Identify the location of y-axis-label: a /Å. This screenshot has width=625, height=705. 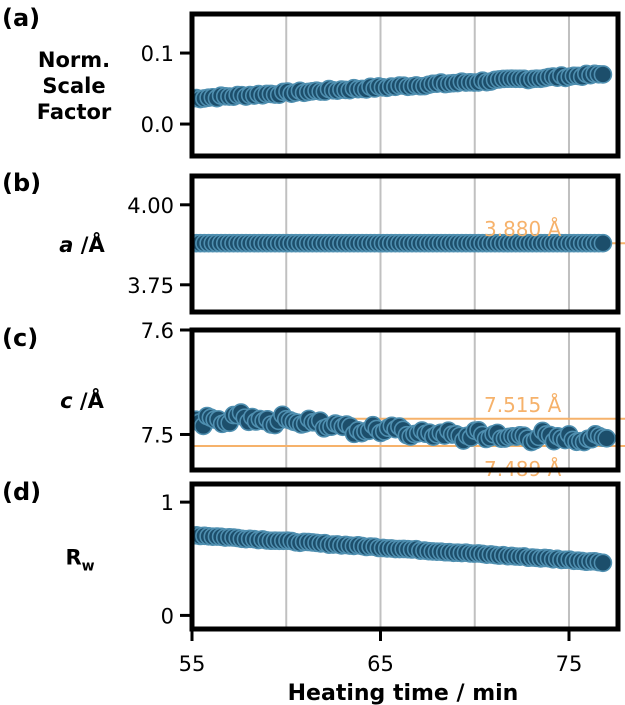
(82, 244).